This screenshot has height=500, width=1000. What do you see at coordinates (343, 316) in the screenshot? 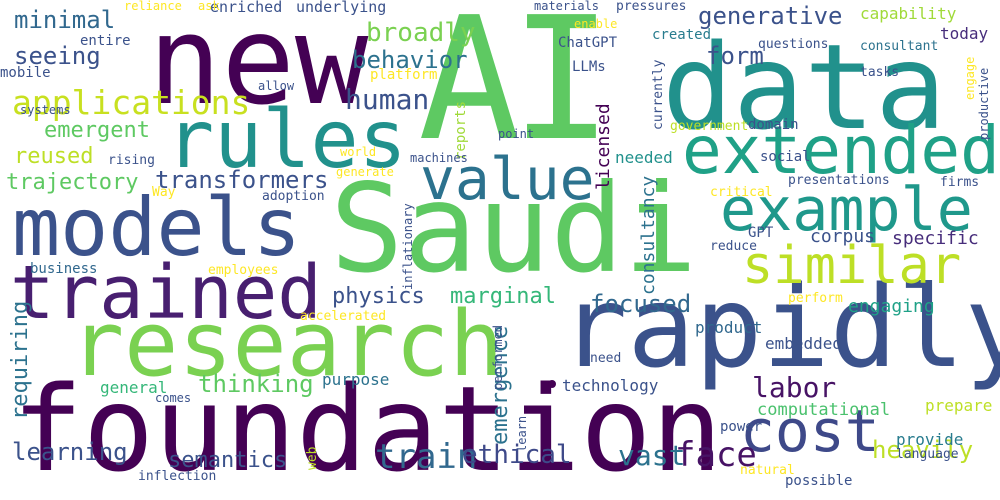
I see `word-accelerated: accelerated` at bounding box center [343, 316].